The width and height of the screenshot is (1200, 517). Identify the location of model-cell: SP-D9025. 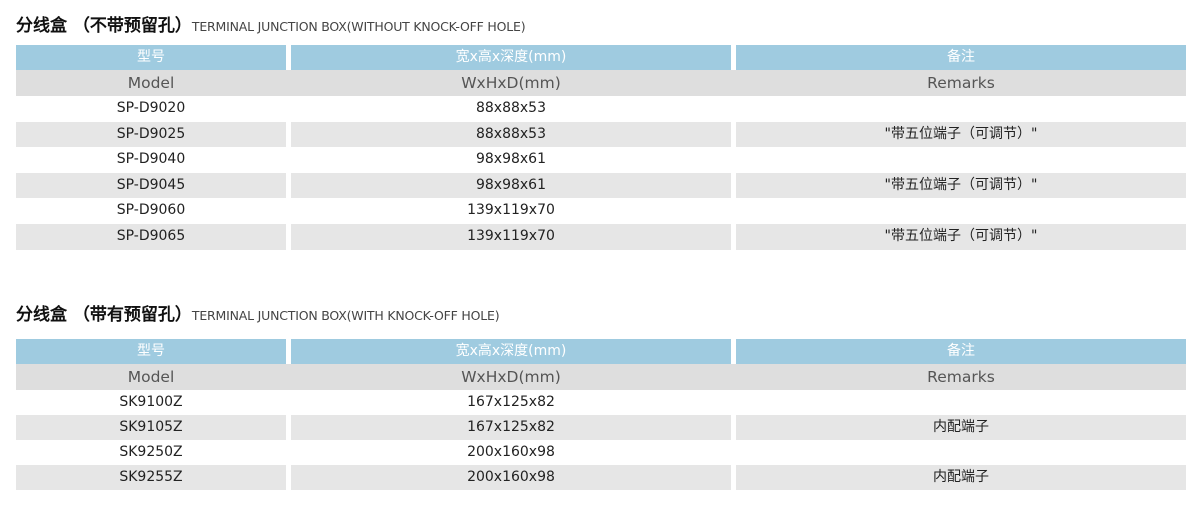
(151, 134).